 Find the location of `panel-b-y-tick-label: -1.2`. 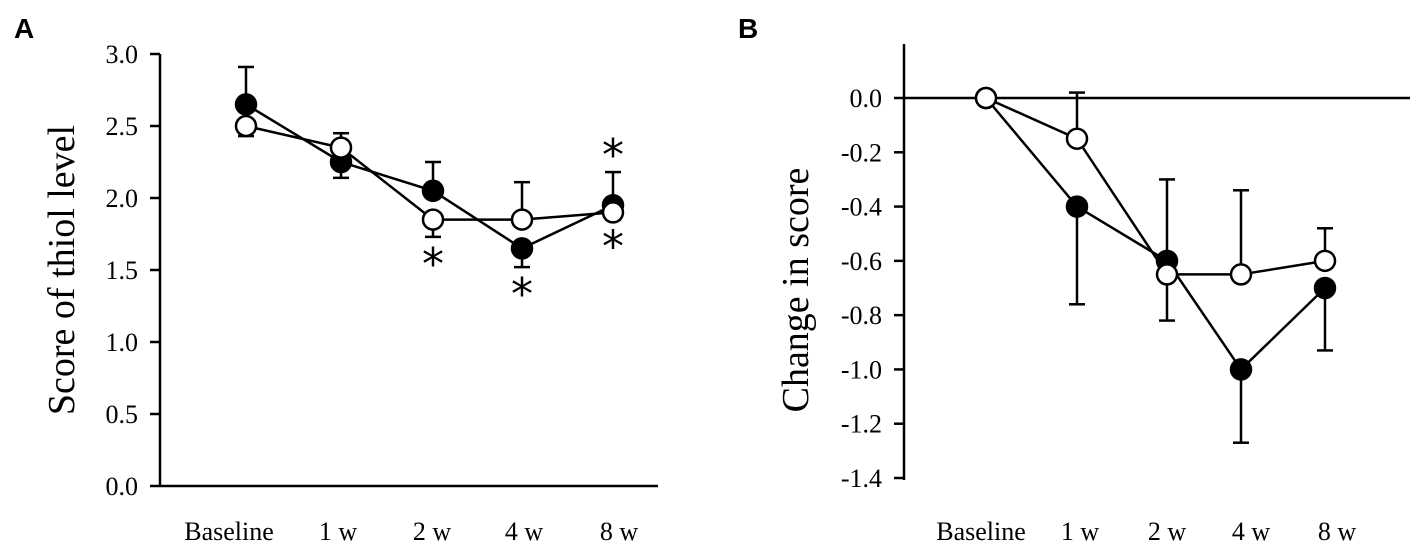

panel-b-y-tick-label: -1.2 is located at coordinates (861, 424).